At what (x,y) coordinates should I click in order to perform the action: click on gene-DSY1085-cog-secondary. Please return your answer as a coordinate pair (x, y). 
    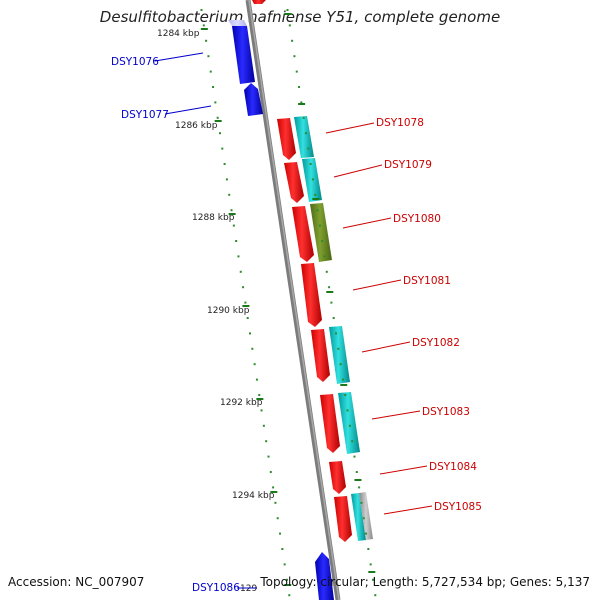
    Looking at the image, I should click on (366, 516).